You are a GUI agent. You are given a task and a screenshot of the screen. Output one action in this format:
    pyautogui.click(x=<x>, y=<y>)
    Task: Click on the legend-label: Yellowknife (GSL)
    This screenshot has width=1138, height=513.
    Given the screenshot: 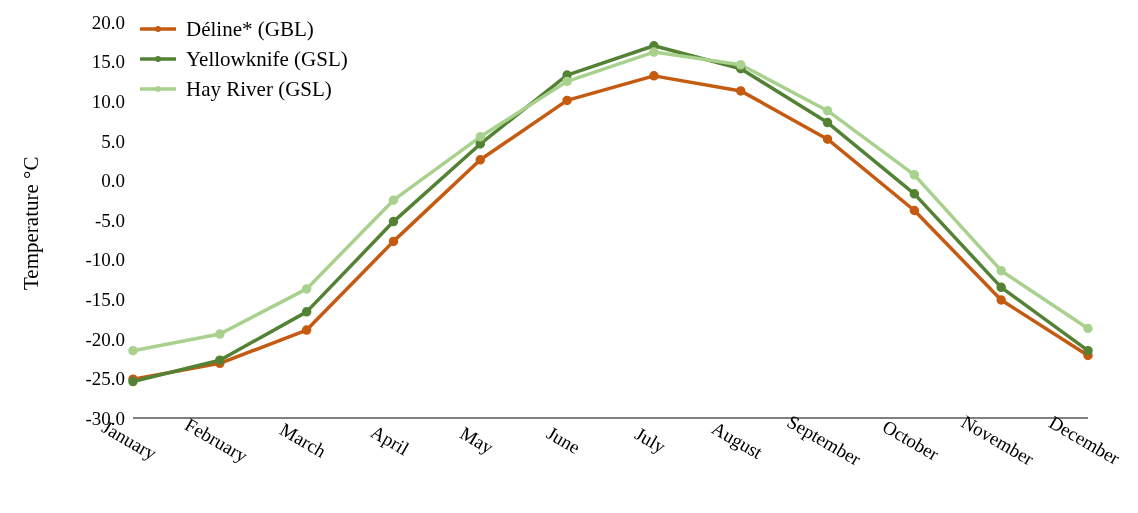 What is the action you would take?
    pyautogui.click(x=267, y=59)
    